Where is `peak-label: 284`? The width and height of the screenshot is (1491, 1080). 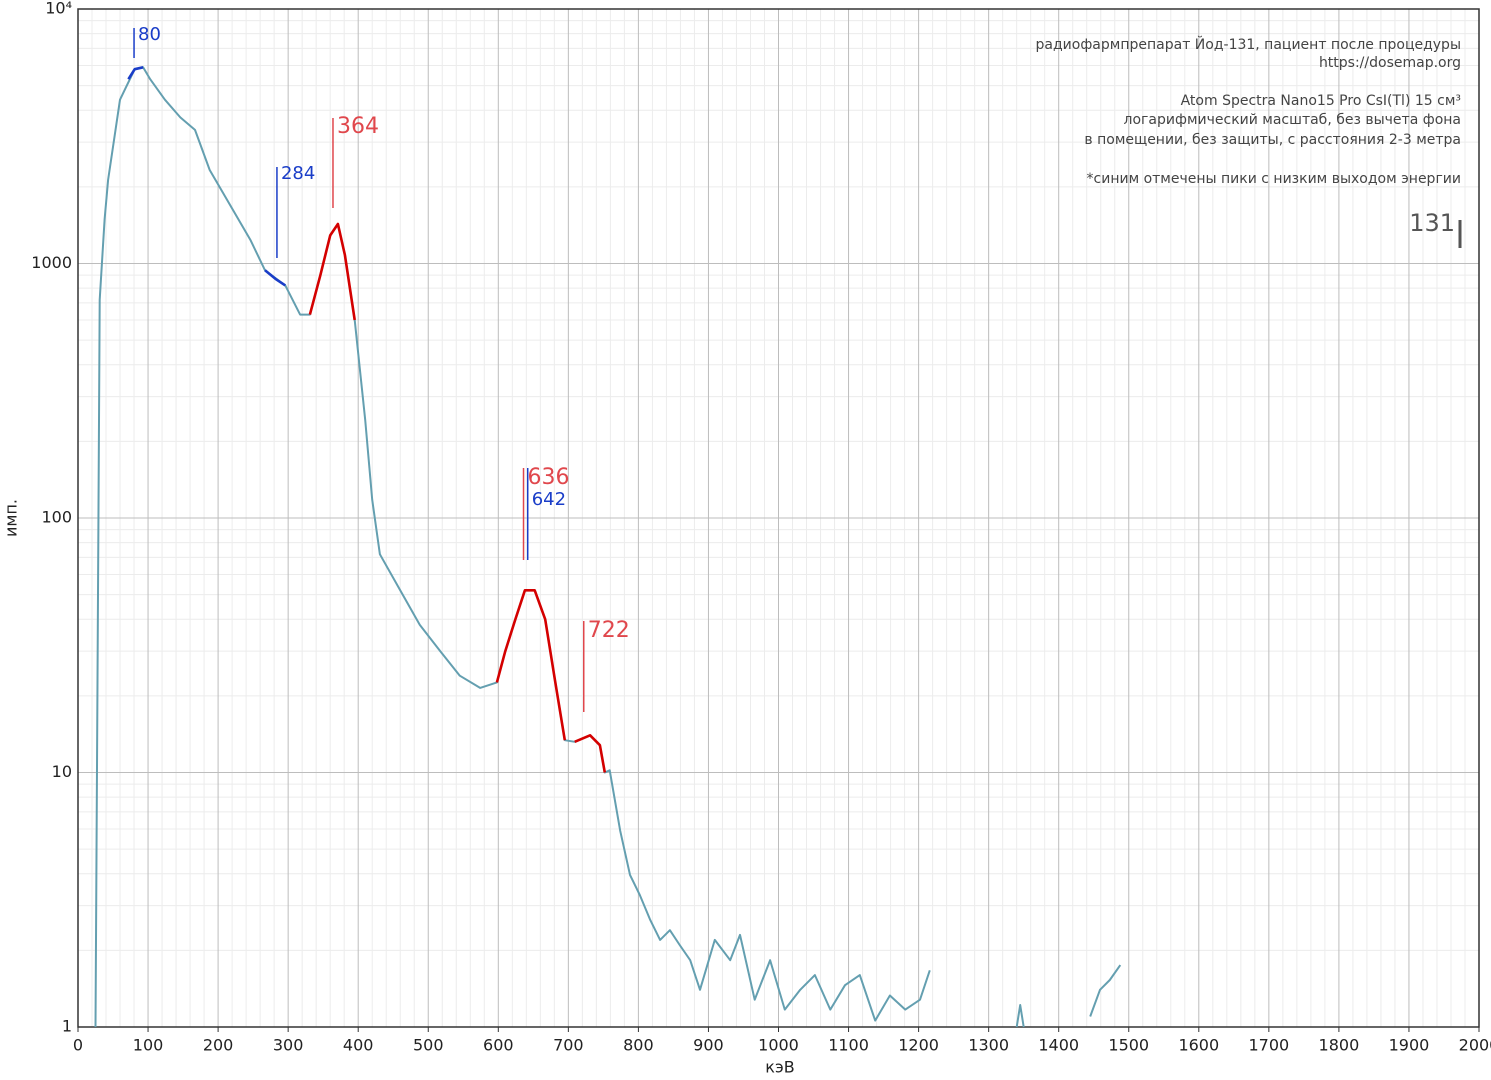
peak-label: 284 is located at coordinates (298, 173).